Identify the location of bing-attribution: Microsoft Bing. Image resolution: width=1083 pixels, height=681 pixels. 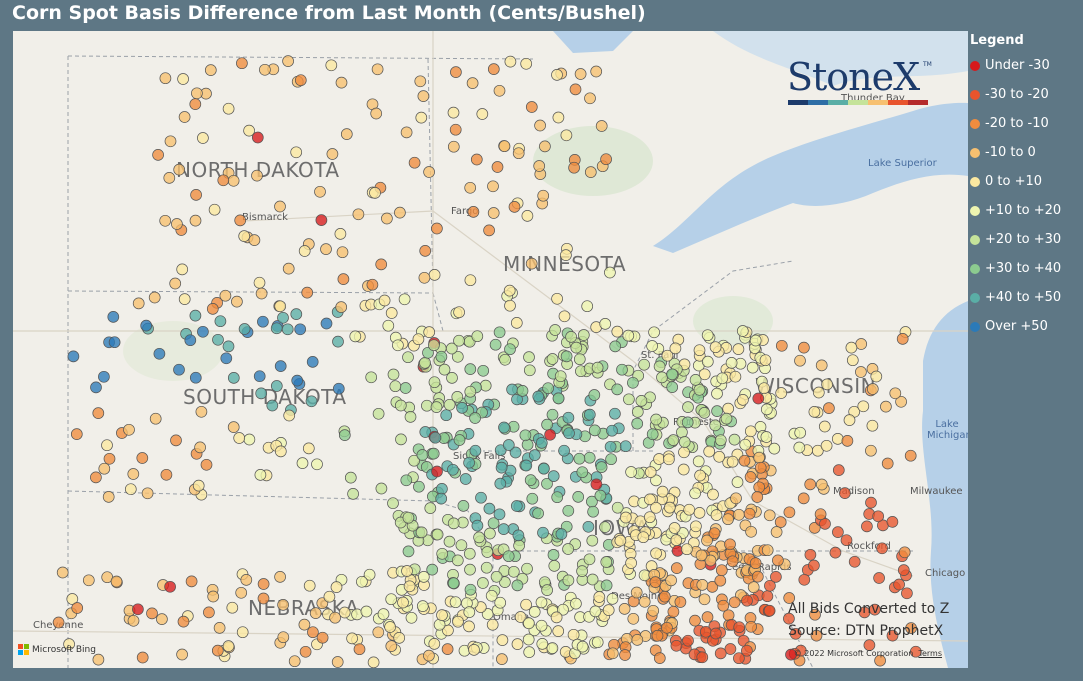
(57, 649).